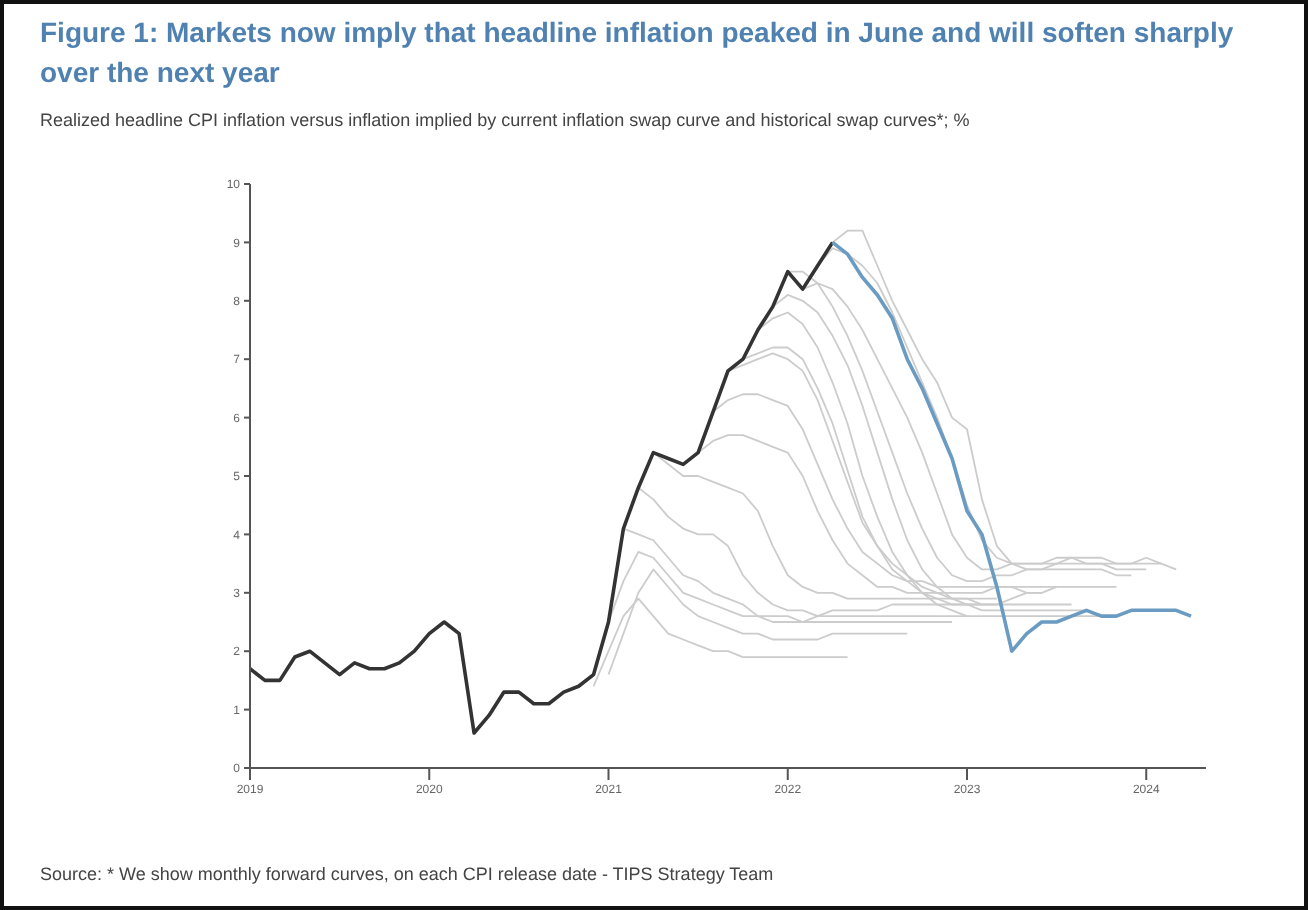  I want to click on source-note: Source: * We show monthly forward curves, on each CPI release date - TIPS Strategy Team, so click(407, 874).